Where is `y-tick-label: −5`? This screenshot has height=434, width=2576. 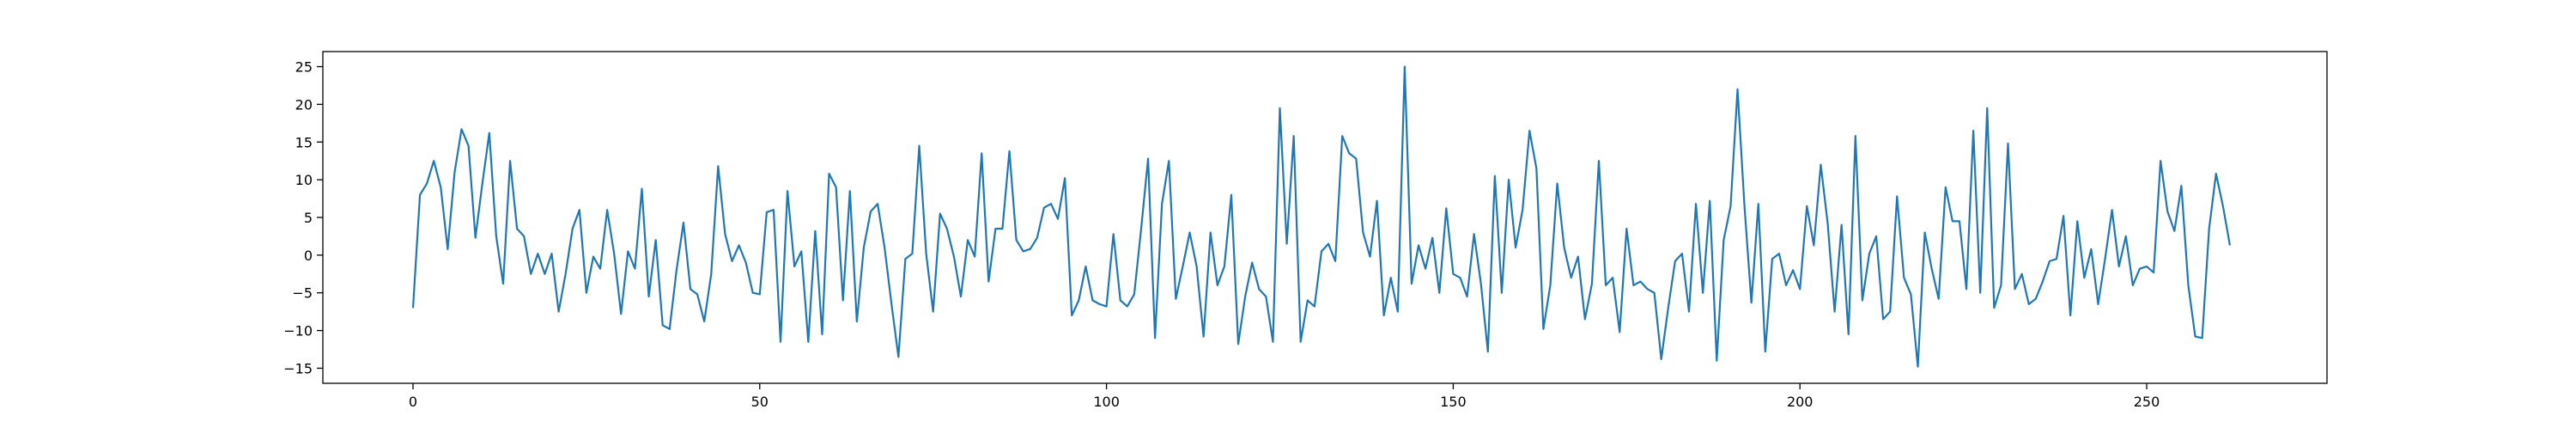
y-tick-label: −5 is located at coordinates (302, 293).